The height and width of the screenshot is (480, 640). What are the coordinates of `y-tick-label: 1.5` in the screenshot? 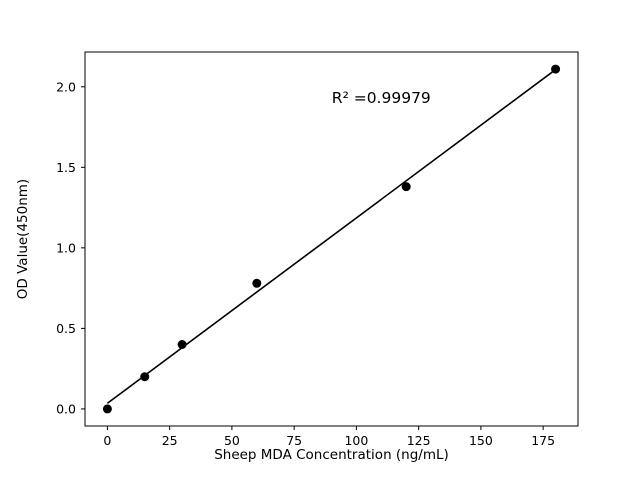 It's located at (66, 167).